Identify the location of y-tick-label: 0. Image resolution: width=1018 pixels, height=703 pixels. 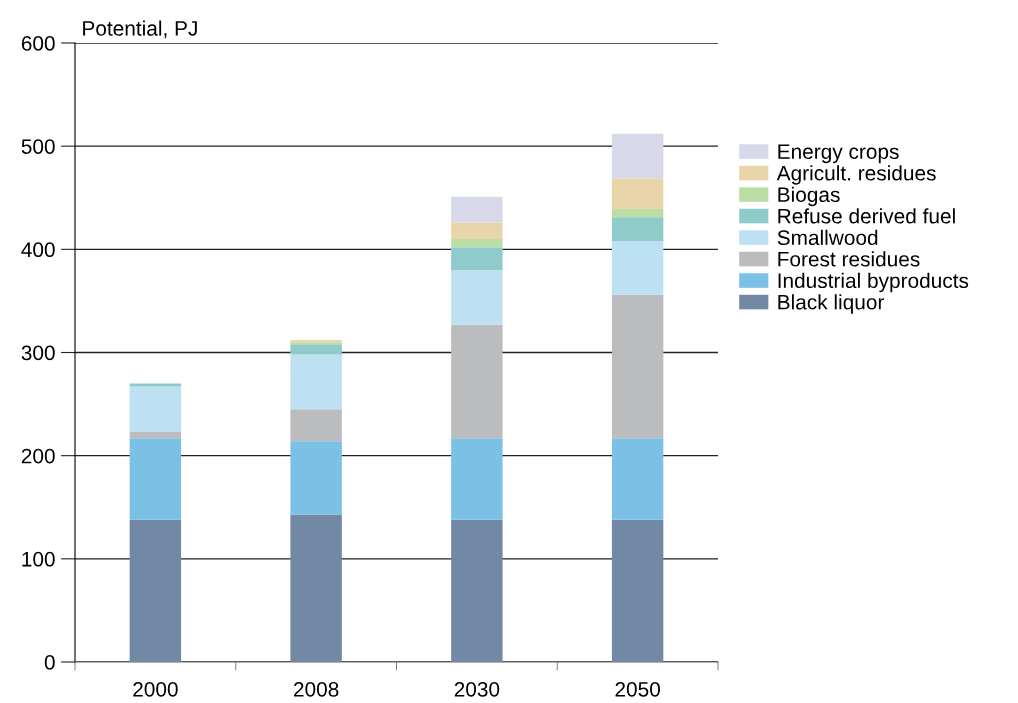
(49, 662).